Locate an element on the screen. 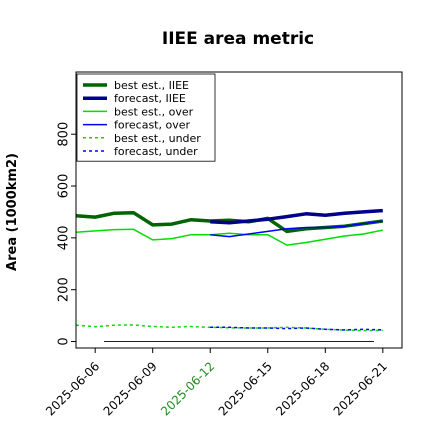 The height and width of the screenshot is (440, 440). y-tick-label-0: 0 is located at coordinates (64, 341).